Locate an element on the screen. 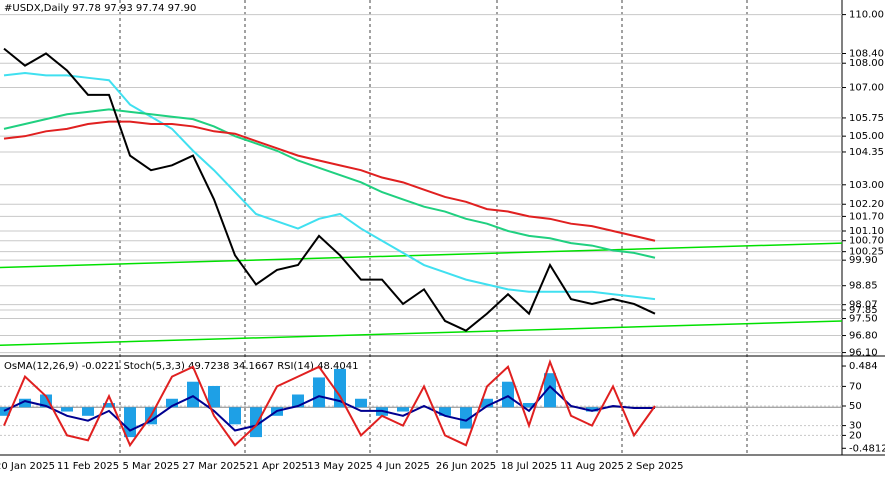  y-tick-label: 70 is located at coordinates (855, 386).